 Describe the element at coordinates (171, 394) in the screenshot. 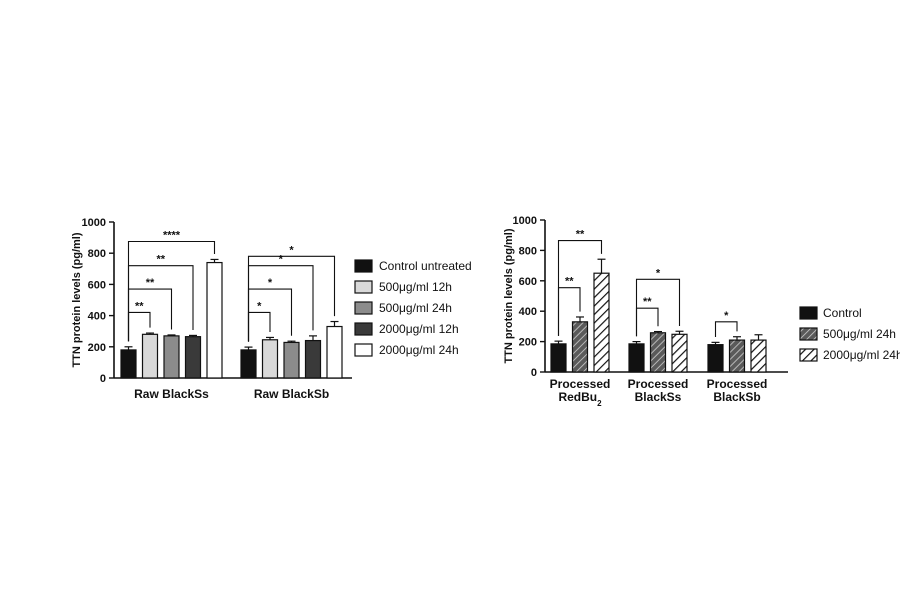

I see `category-label: Raw BlackSs` at that location.